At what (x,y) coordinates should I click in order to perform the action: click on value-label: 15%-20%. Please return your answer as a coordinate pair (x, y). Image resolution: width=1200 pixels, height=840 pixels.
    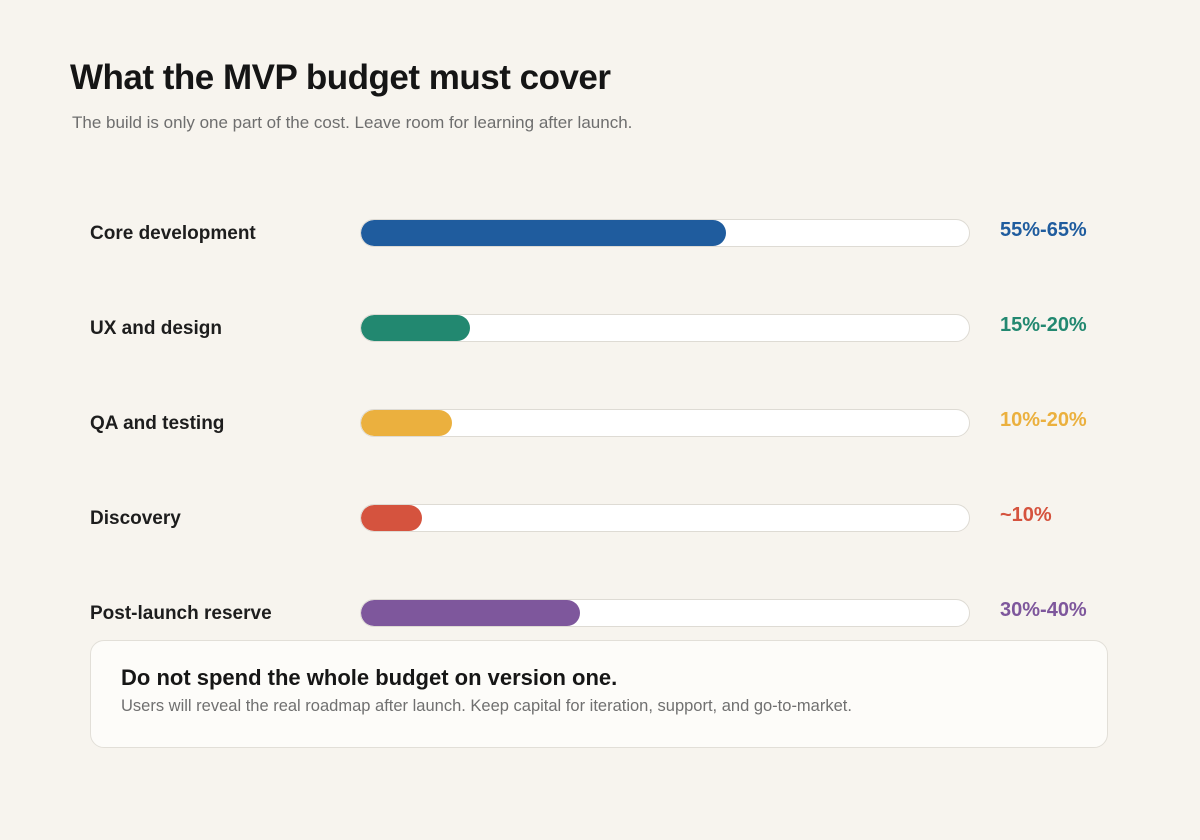
    Looking at the image, I should click on (1043, 325).